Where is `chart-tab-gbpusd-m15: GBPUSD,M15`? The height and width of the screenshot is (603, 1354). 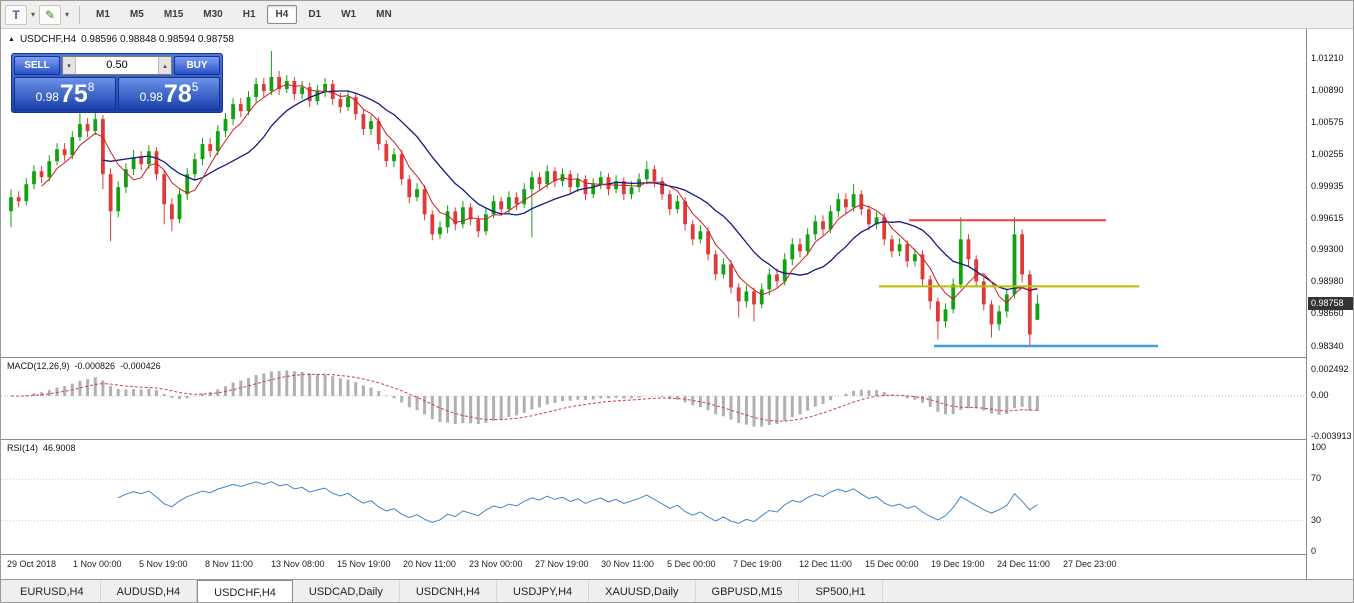
chart-tab-gbpusd-m15: GBPUSD,M15 is located at coordinates (748, 591).